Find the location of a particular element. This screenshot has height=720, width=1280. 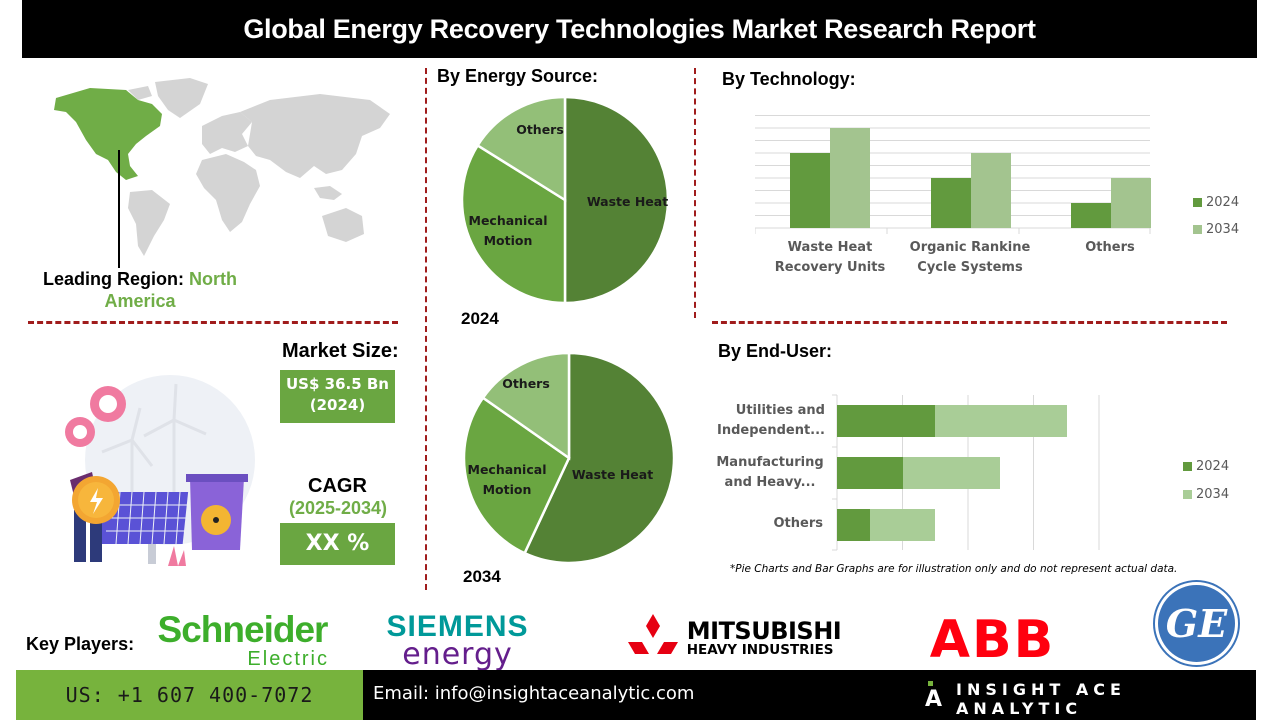

technology-legend-2034: 2034 is located at coordinates (1216, 229).